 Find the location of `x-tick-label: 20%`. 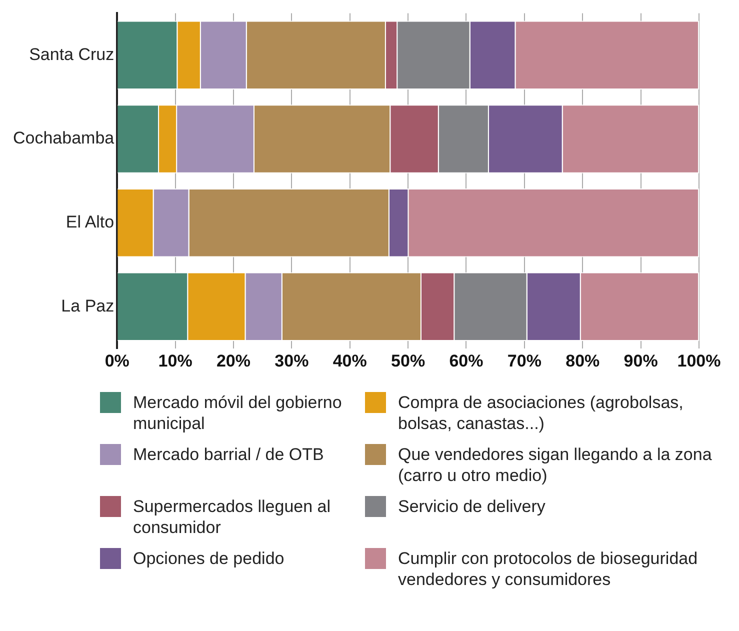

x-tick-label: 20% is located at coordinates (233, 360).